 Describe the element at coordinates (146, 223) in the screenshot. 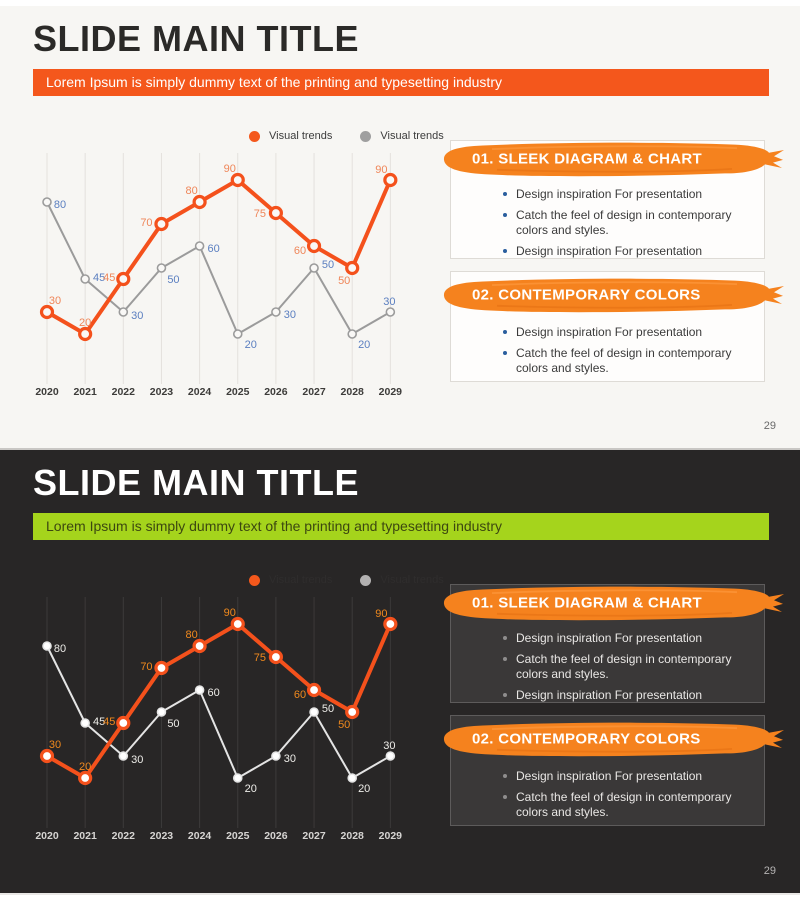

I see `value-label: 70` at that location.